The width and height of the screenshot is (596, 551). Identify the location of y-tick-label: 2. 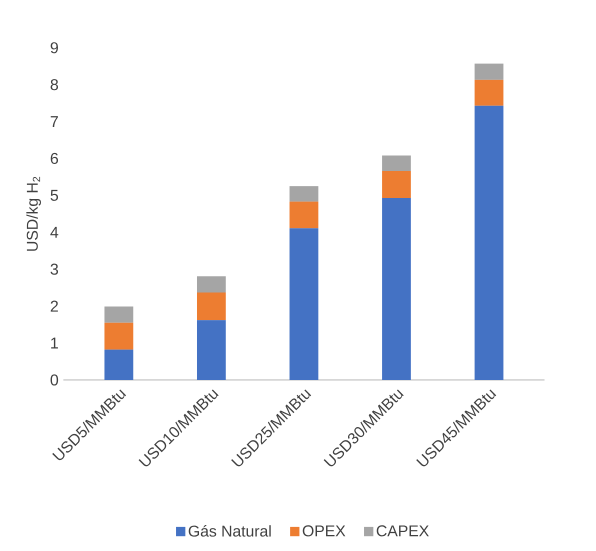
(54, 306).